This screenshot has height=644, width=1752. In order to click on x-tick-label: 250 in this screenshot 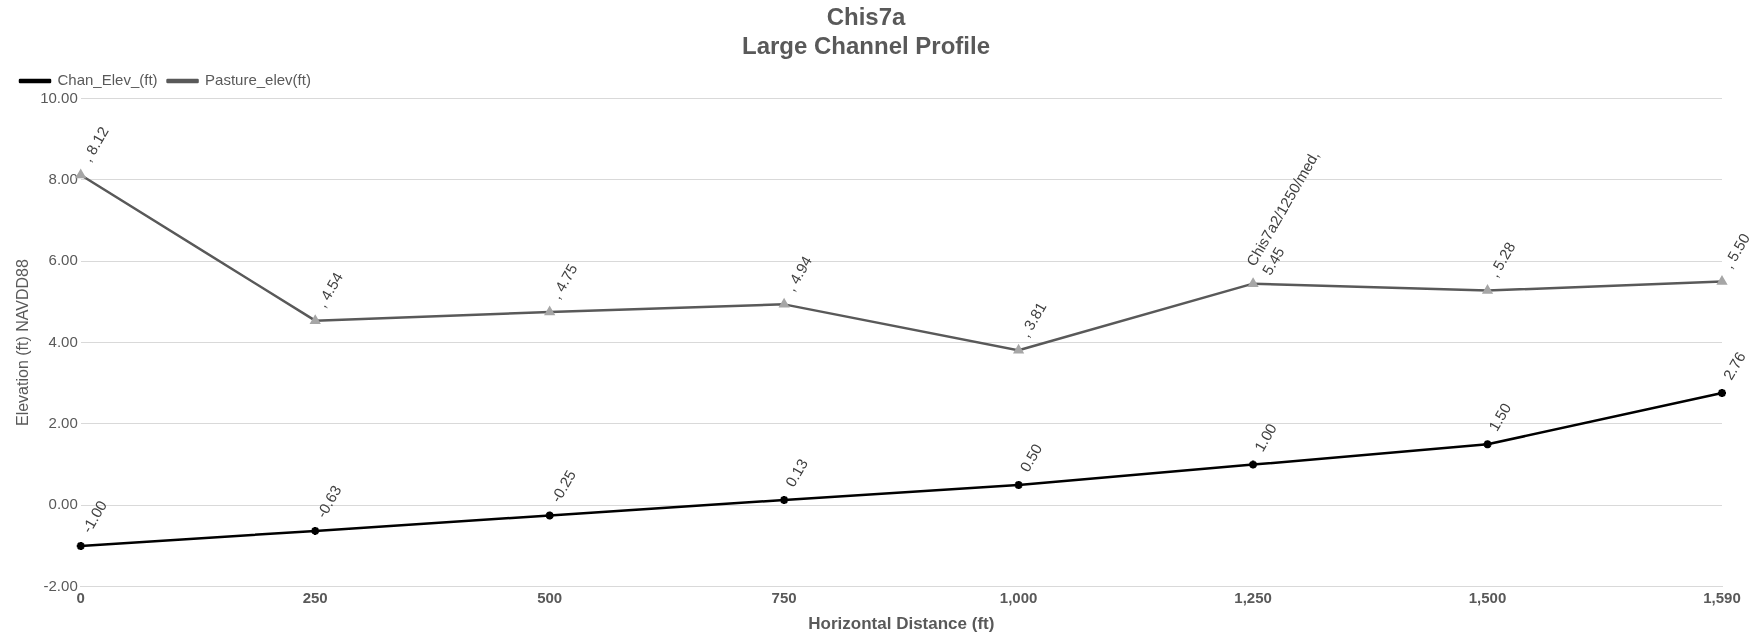, I will do `click(315, 597)`.